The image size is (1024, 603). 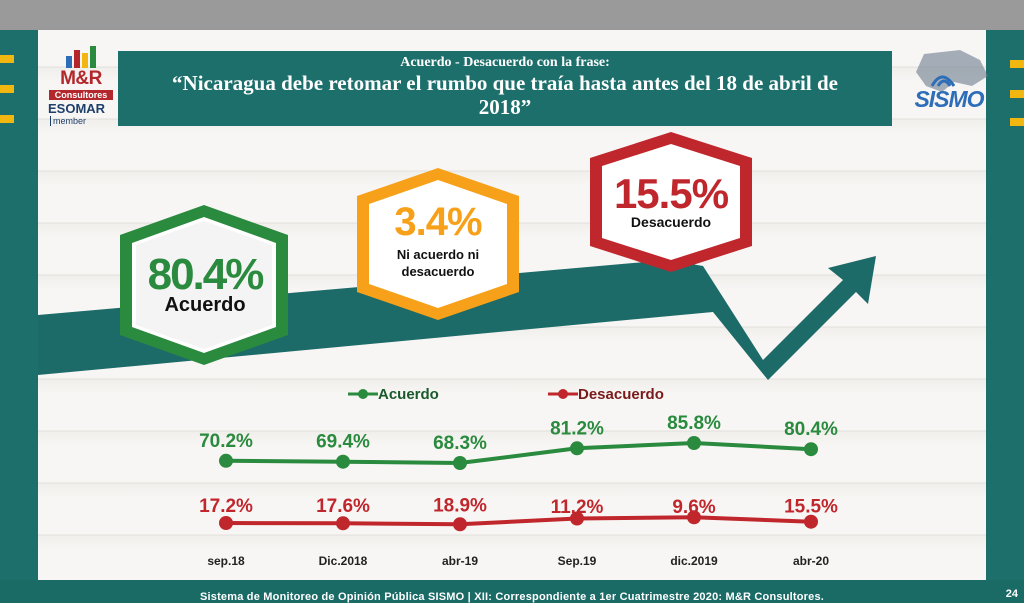 What do you see at coordinates (343, 506) in the screenshot?
I see `data-label: 17.6%` at bounding box center [343, 506].